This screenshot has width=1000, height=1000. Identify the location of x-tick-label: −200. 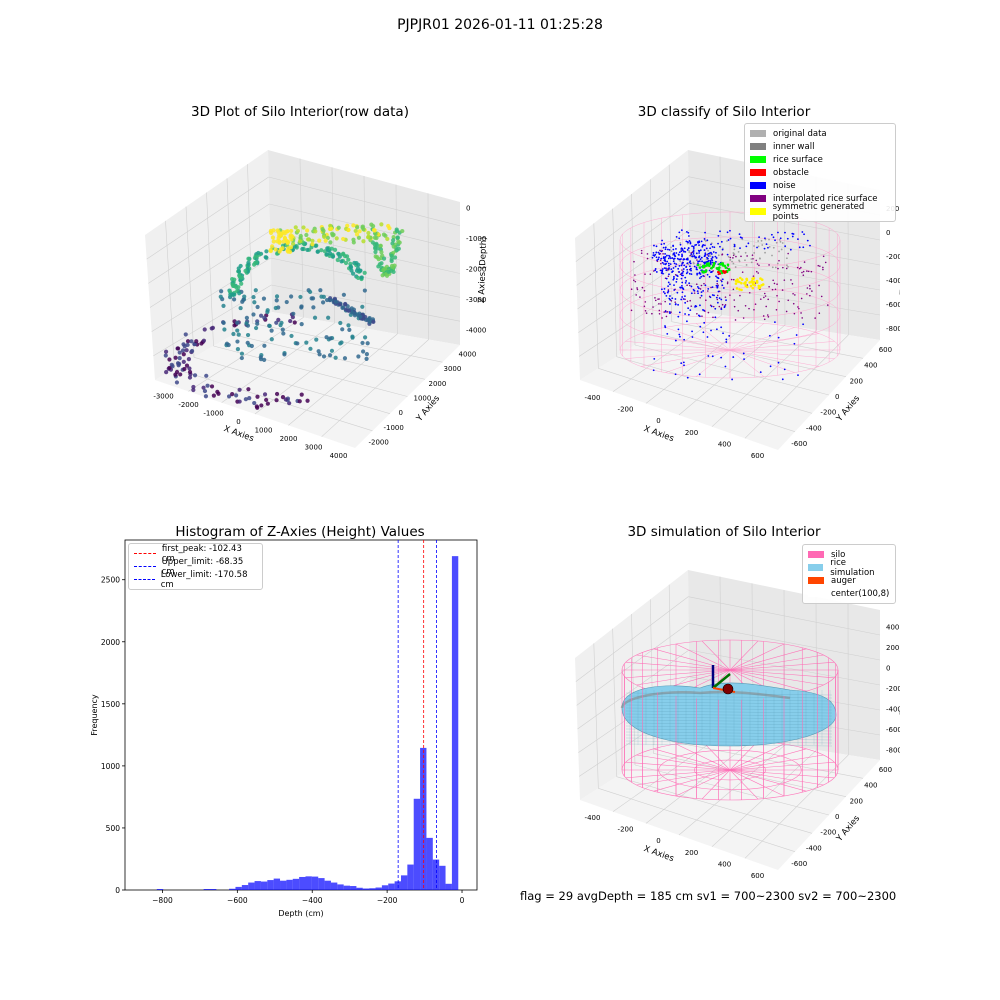
(387, 900).